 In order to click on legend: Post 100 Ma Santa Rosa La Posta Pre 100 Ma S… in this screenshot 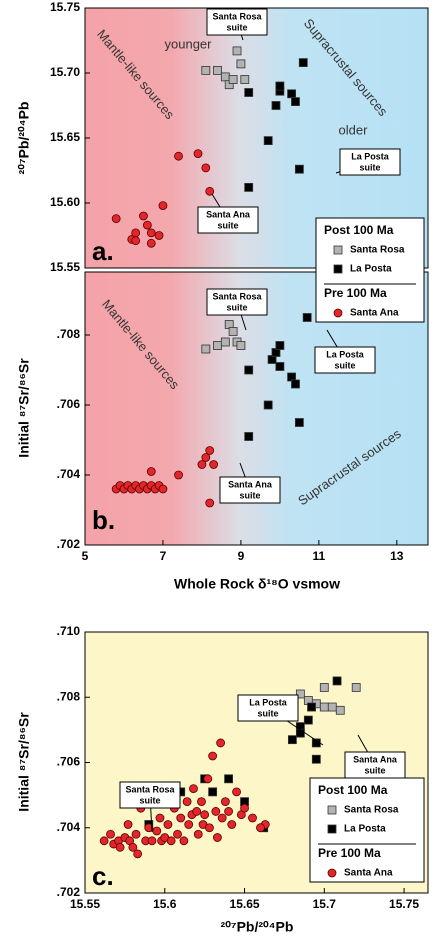, I will do `click(370, 270)`.